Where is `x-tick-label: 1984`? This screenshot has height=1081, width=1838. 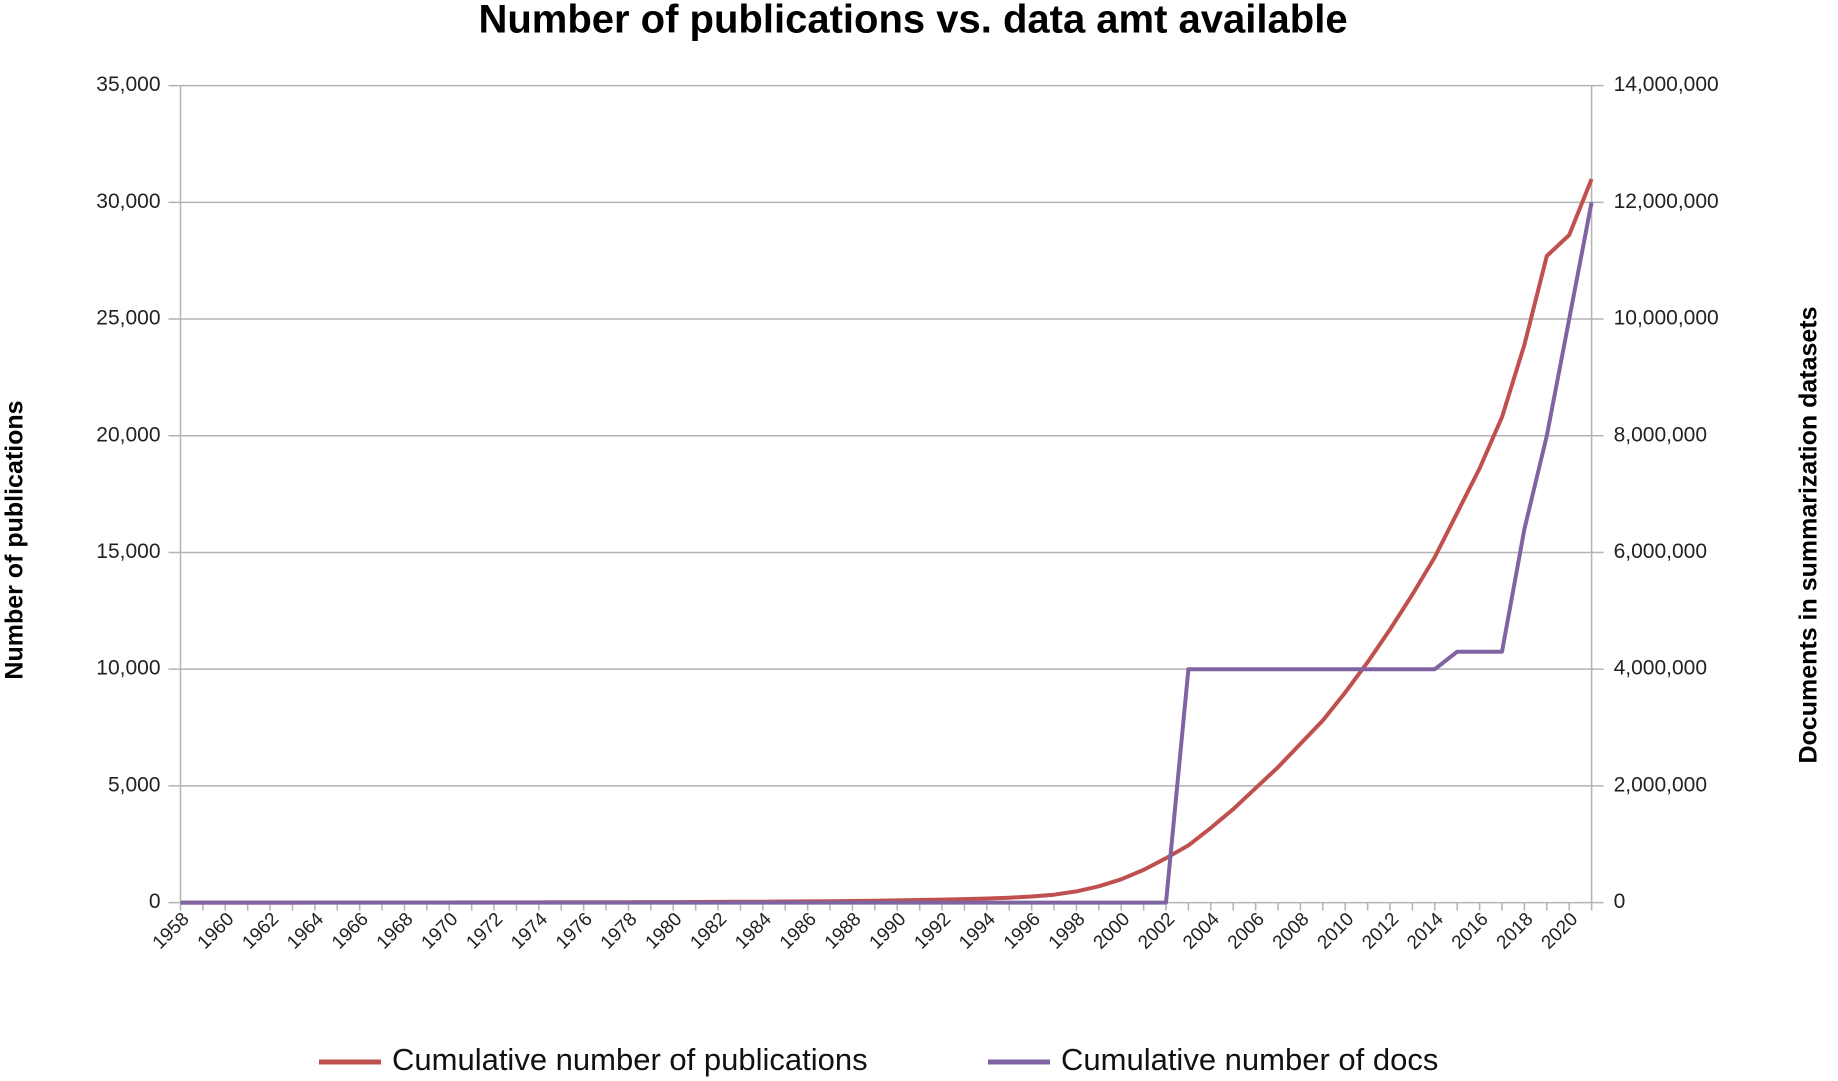
x-tick-label: 1984 is located at coordinates (753, 931).